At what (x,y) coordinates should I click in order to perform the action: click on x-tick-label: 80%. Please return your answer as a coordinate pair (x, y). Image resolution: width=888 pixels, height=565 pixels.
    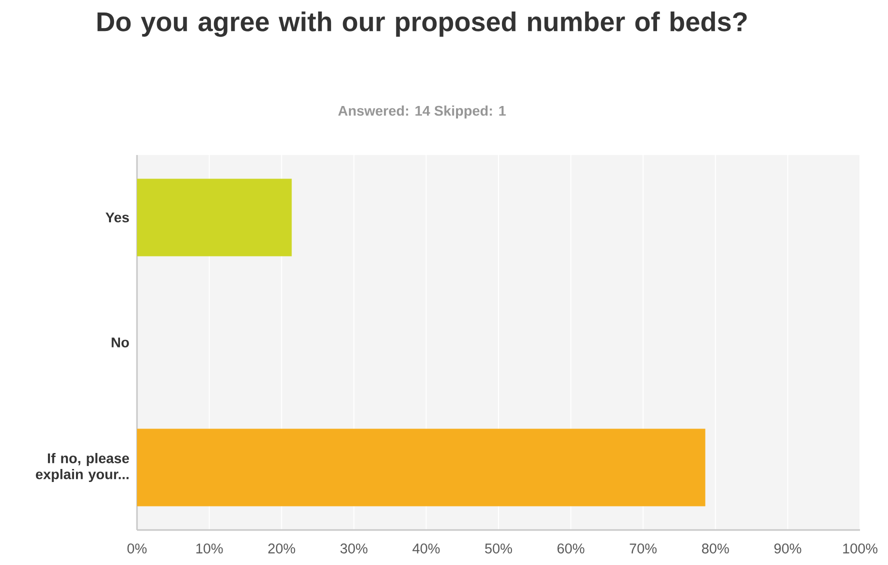
    Looking at the image, I should click on (715, 549).